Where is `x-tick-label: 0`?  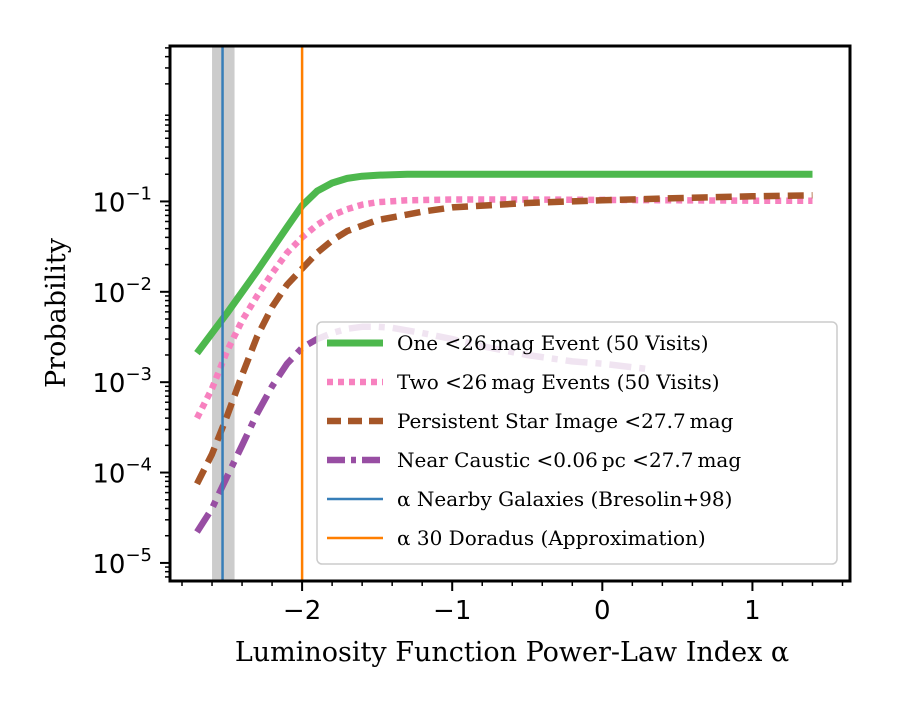
x-tick-label: 0 is located at coordinates (602, 611).